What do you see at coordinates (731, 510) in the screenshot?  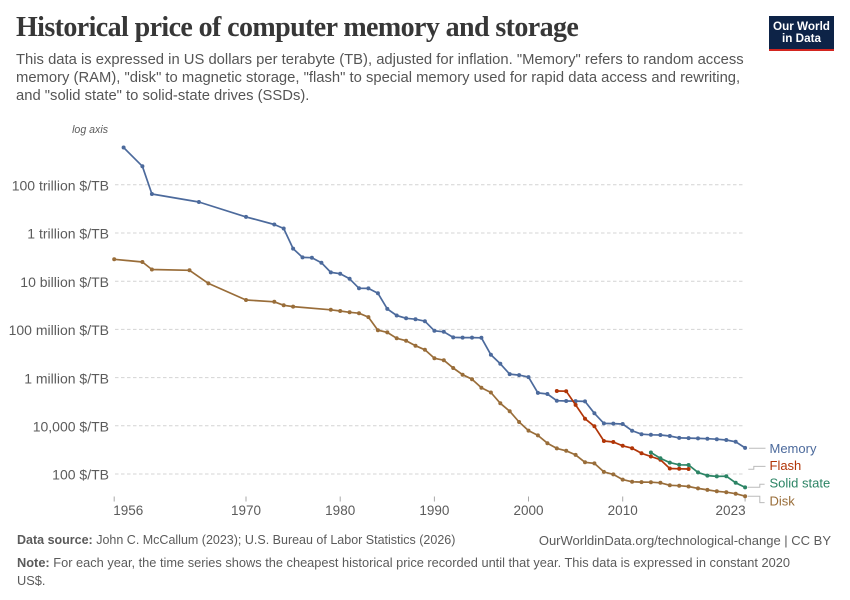 I see `svg-text: 2023` at bounding box center [731, 510].